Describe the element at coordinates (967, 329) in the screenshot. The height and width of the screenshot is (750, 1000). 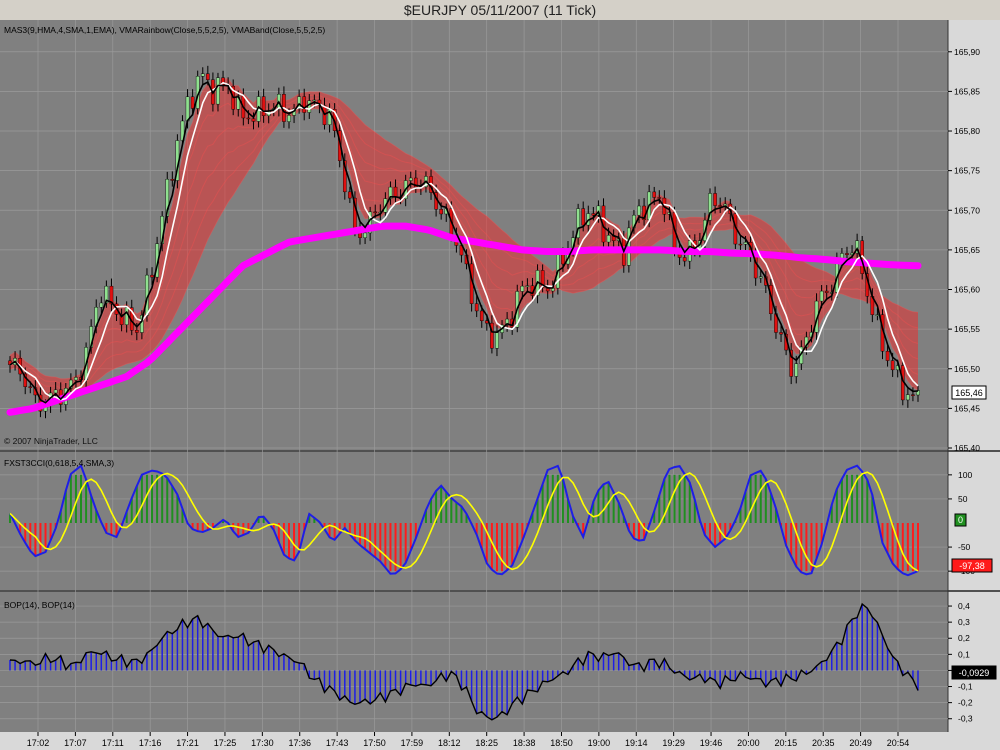
I see `price-tick-label: 165,55` at that location.